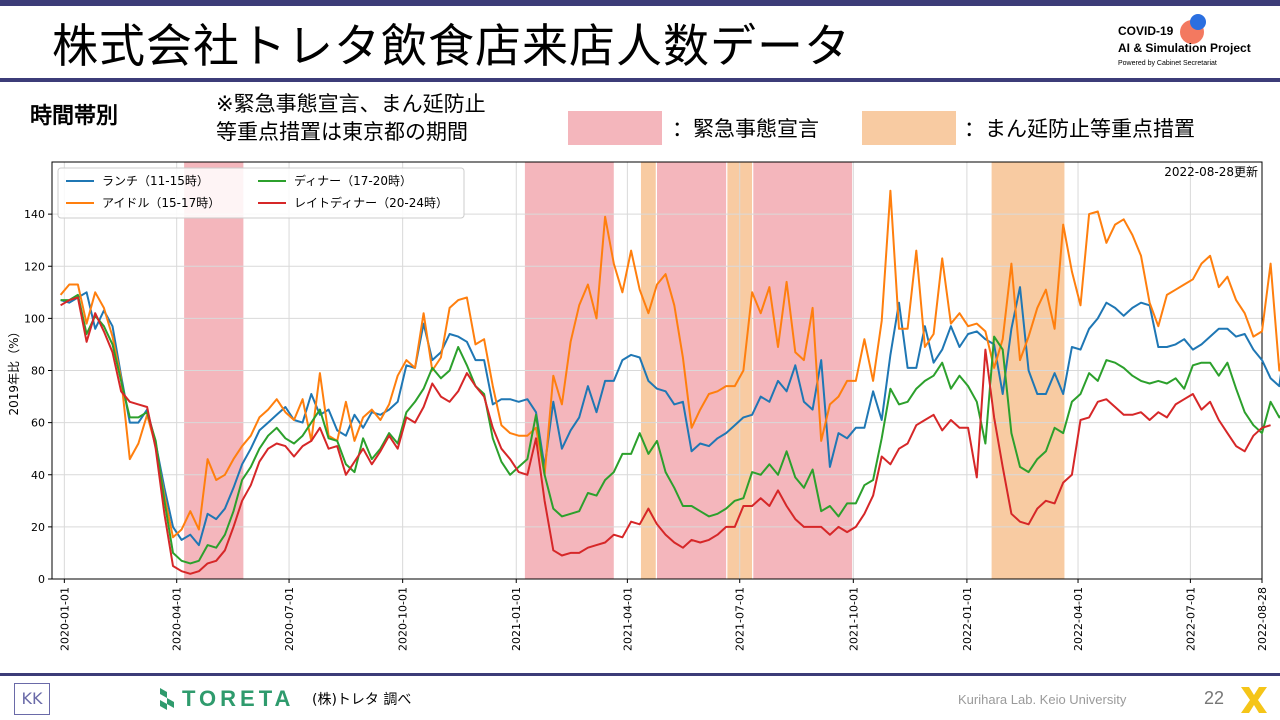 The height and width of the screenshot is (720, 1280). Describe the element at coordinates (38, 527) in the screenshot. I see `y-tick-label: 20` at that location.